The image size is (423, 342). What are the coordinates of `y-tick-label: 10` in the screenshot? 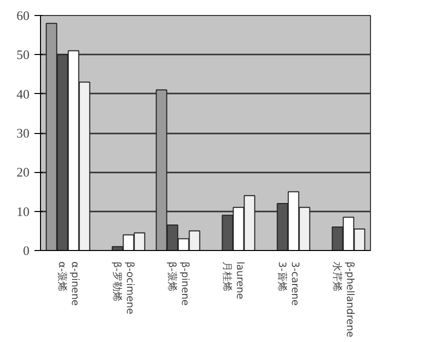 It's located at (23, 211).